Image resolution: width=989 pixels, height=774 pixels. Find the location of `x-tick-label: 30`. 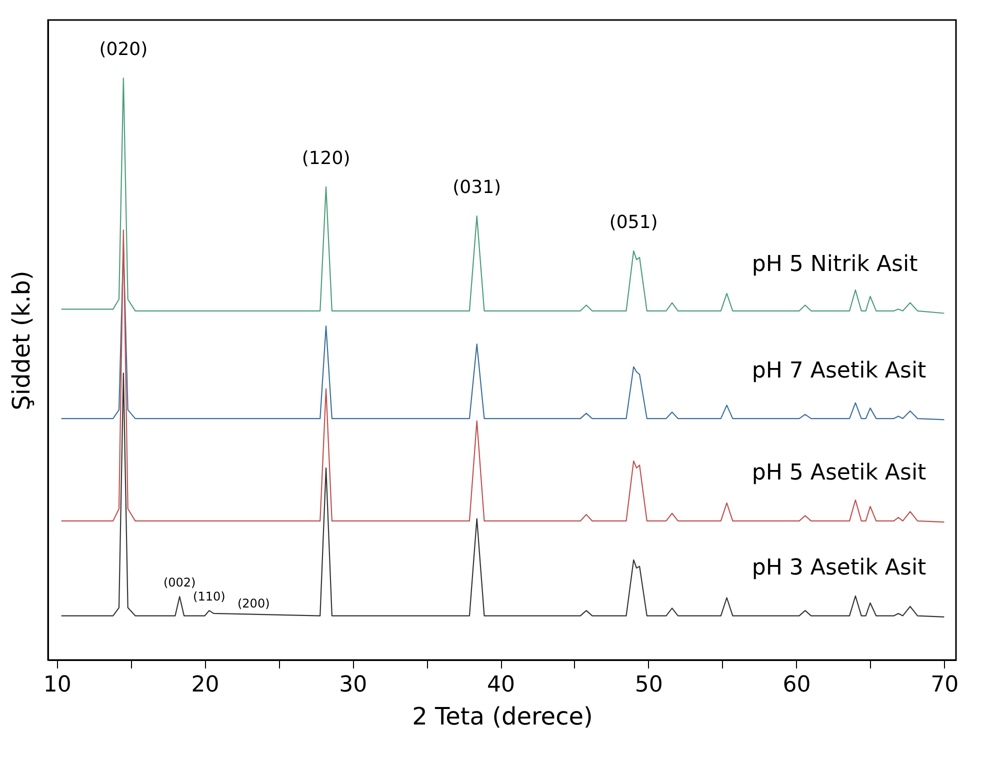

x-tick-label: 30 is located at coordinates (353, 685).